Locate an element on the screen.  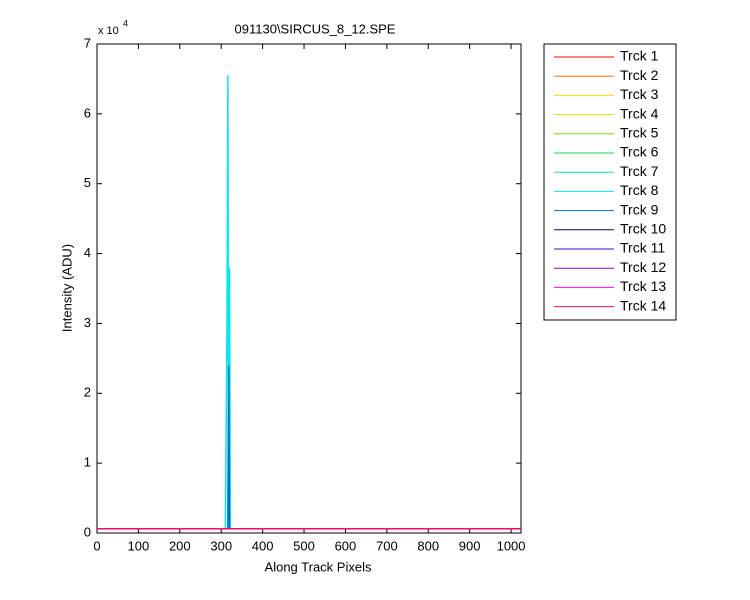
legend-label: Trck 11 is located at coordinates (642, 248).